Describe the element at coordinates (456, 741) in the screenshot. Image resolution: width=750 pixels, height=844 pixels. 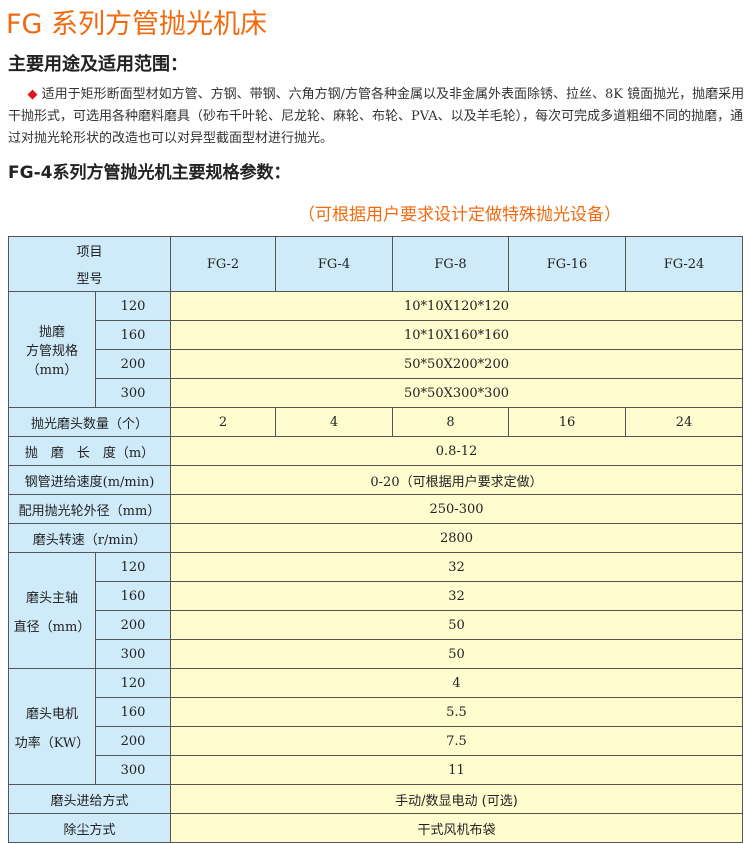
I see `value-cell: 7.5` at that location.